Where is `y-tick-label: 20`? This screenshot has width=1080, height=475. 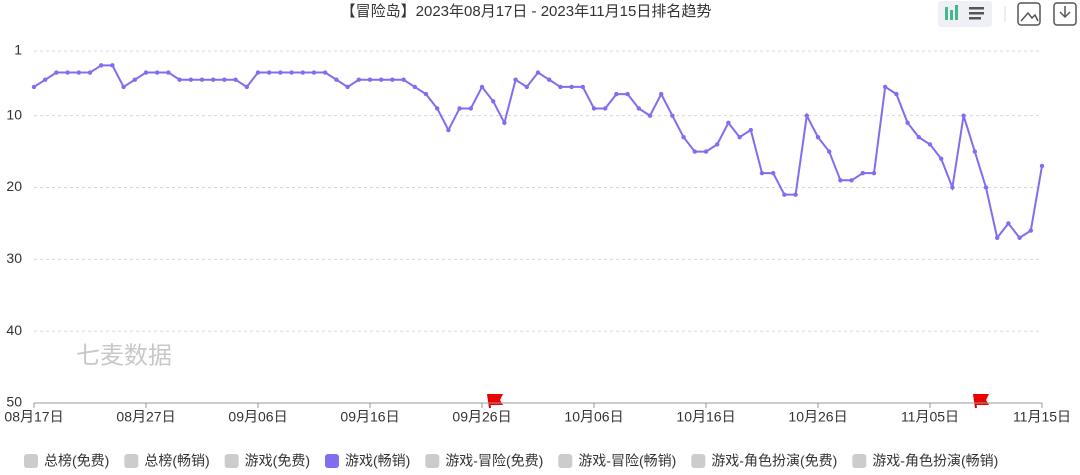 y-tick-label: 20 is located at coordinates (14, 186).